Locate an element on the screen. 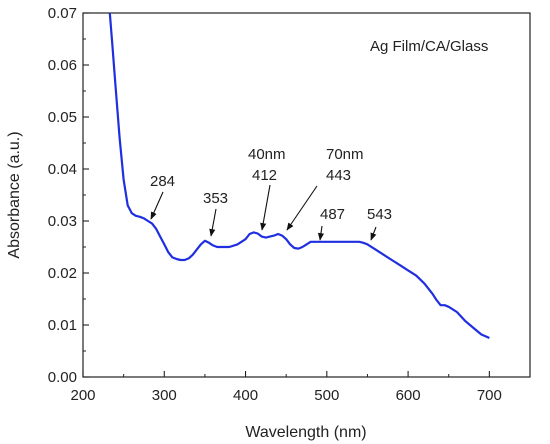  y-tick-label: 0.00 is located at coordinates (62, 377).